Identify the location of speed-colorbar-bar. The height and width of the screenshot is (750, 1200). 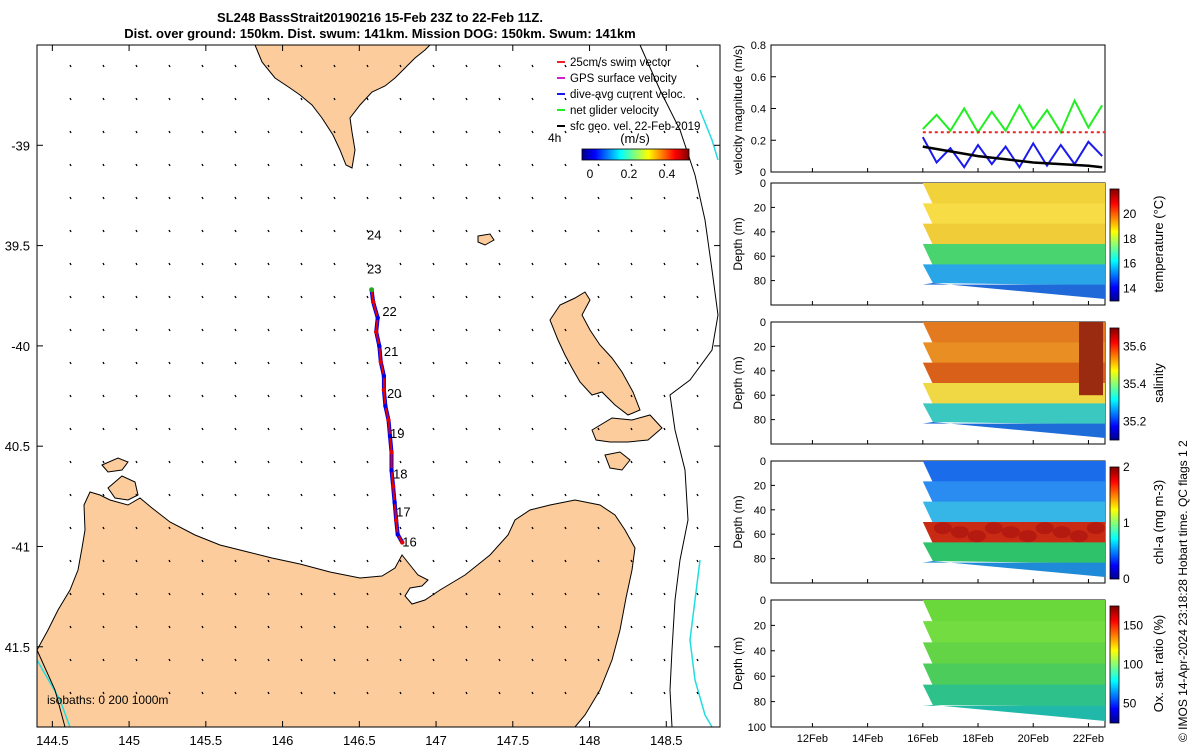
(635, 154).